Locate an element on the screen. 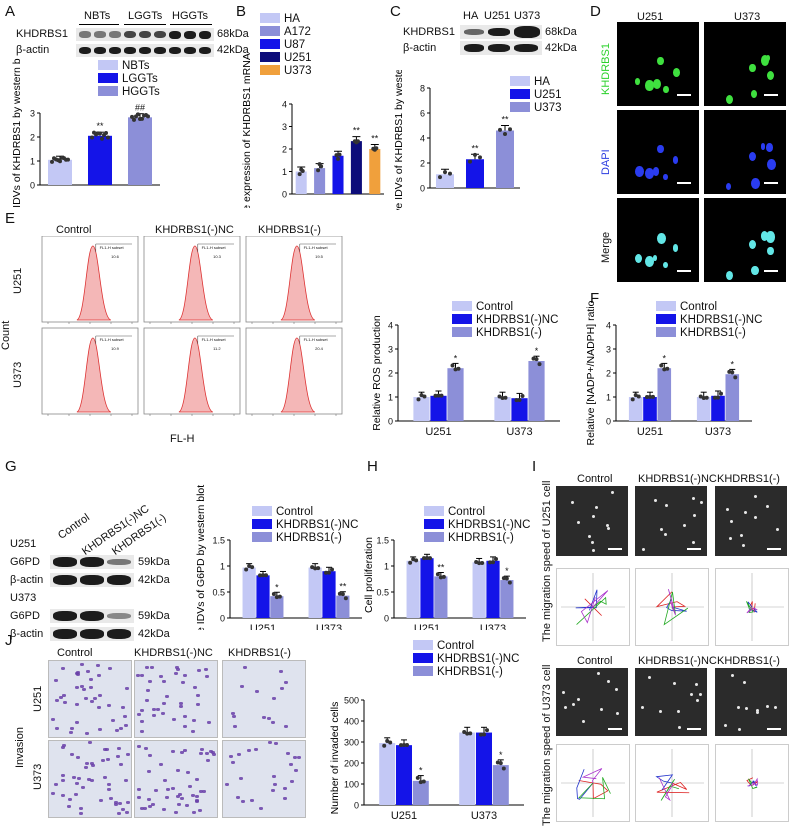 The height and width of the screenshot is (830, 790). row-dapi: DAPI is located at coordinates (606, 162).